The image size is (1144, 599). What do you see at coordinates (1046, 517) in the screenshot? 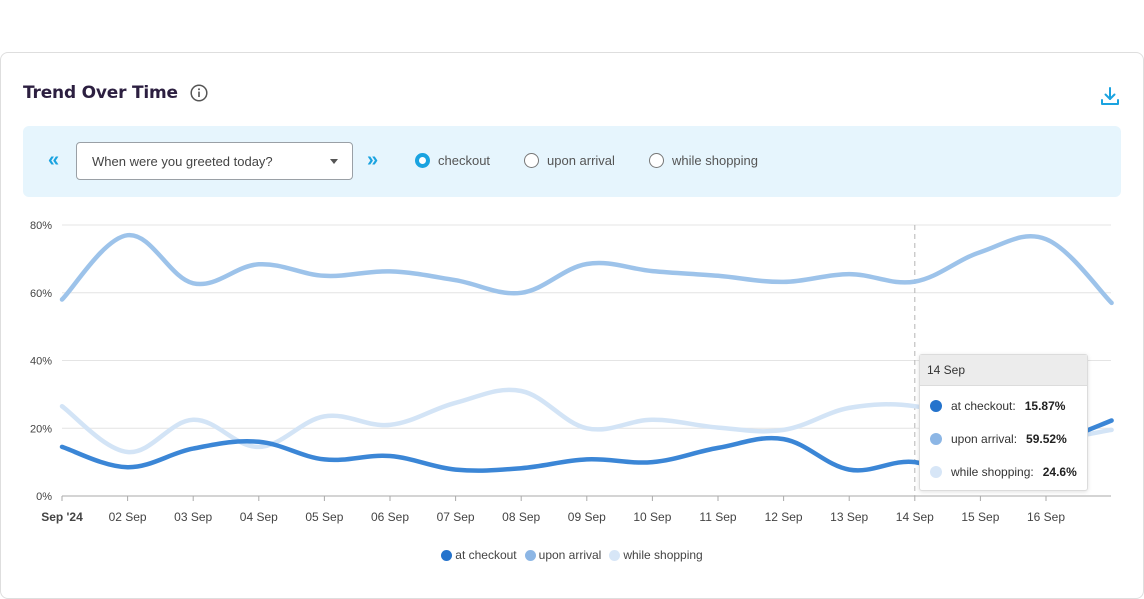
I see `x-tick-label: 16 Sep` at bounding box center [1046, 517].